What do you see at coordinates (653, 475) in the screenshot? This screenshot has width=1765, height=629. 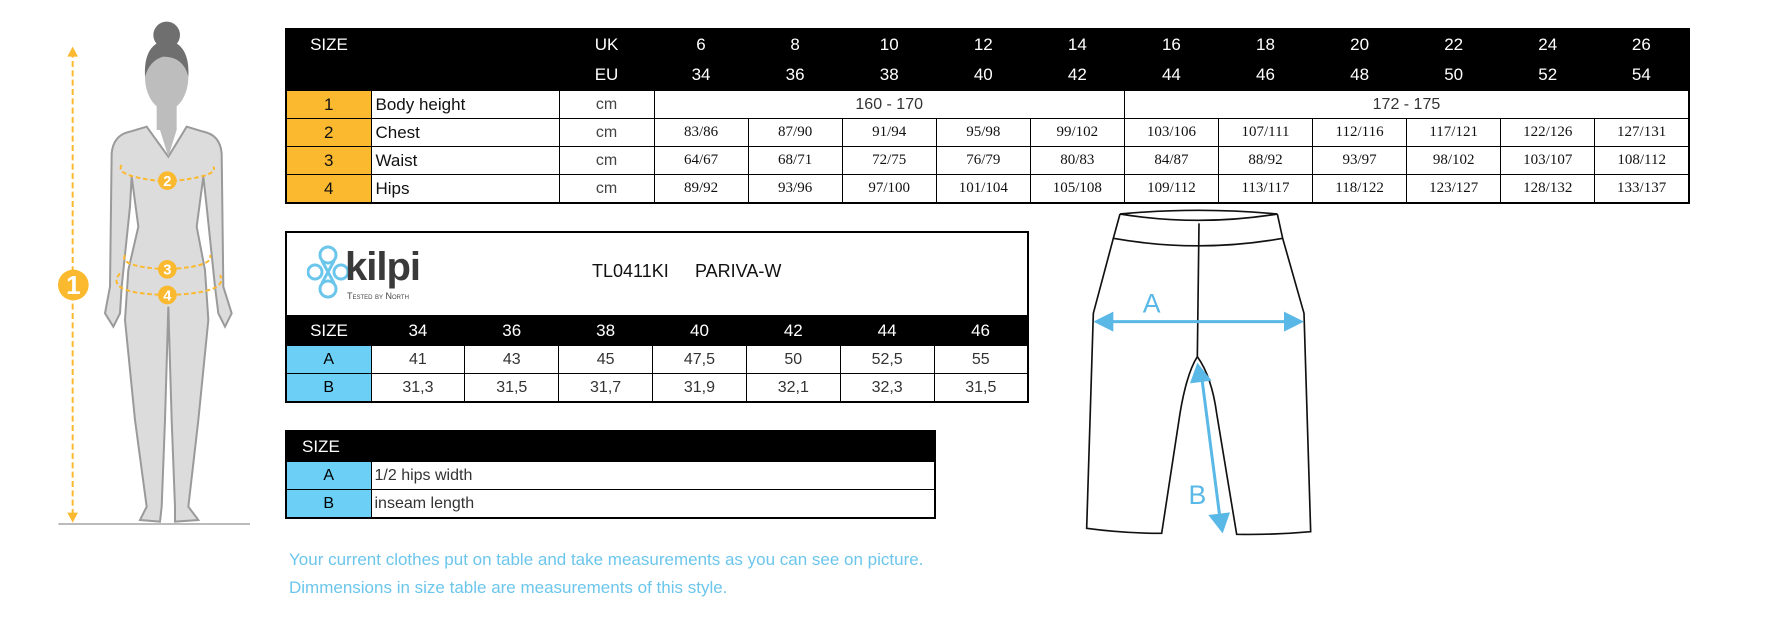 I see `legend-text: 1/2 hips width` at bounding box center [653, 475].